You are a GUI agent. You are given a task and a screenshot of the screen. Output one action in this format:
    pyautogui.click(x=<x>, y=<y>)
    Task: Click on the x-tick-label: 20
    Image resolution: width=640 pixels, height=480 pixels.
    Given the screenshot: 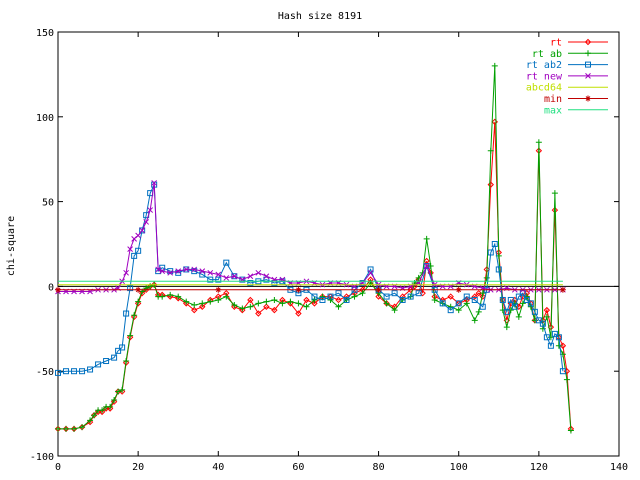 What is the action you would take?
    pyautogui.click(x=138, y=467)
    